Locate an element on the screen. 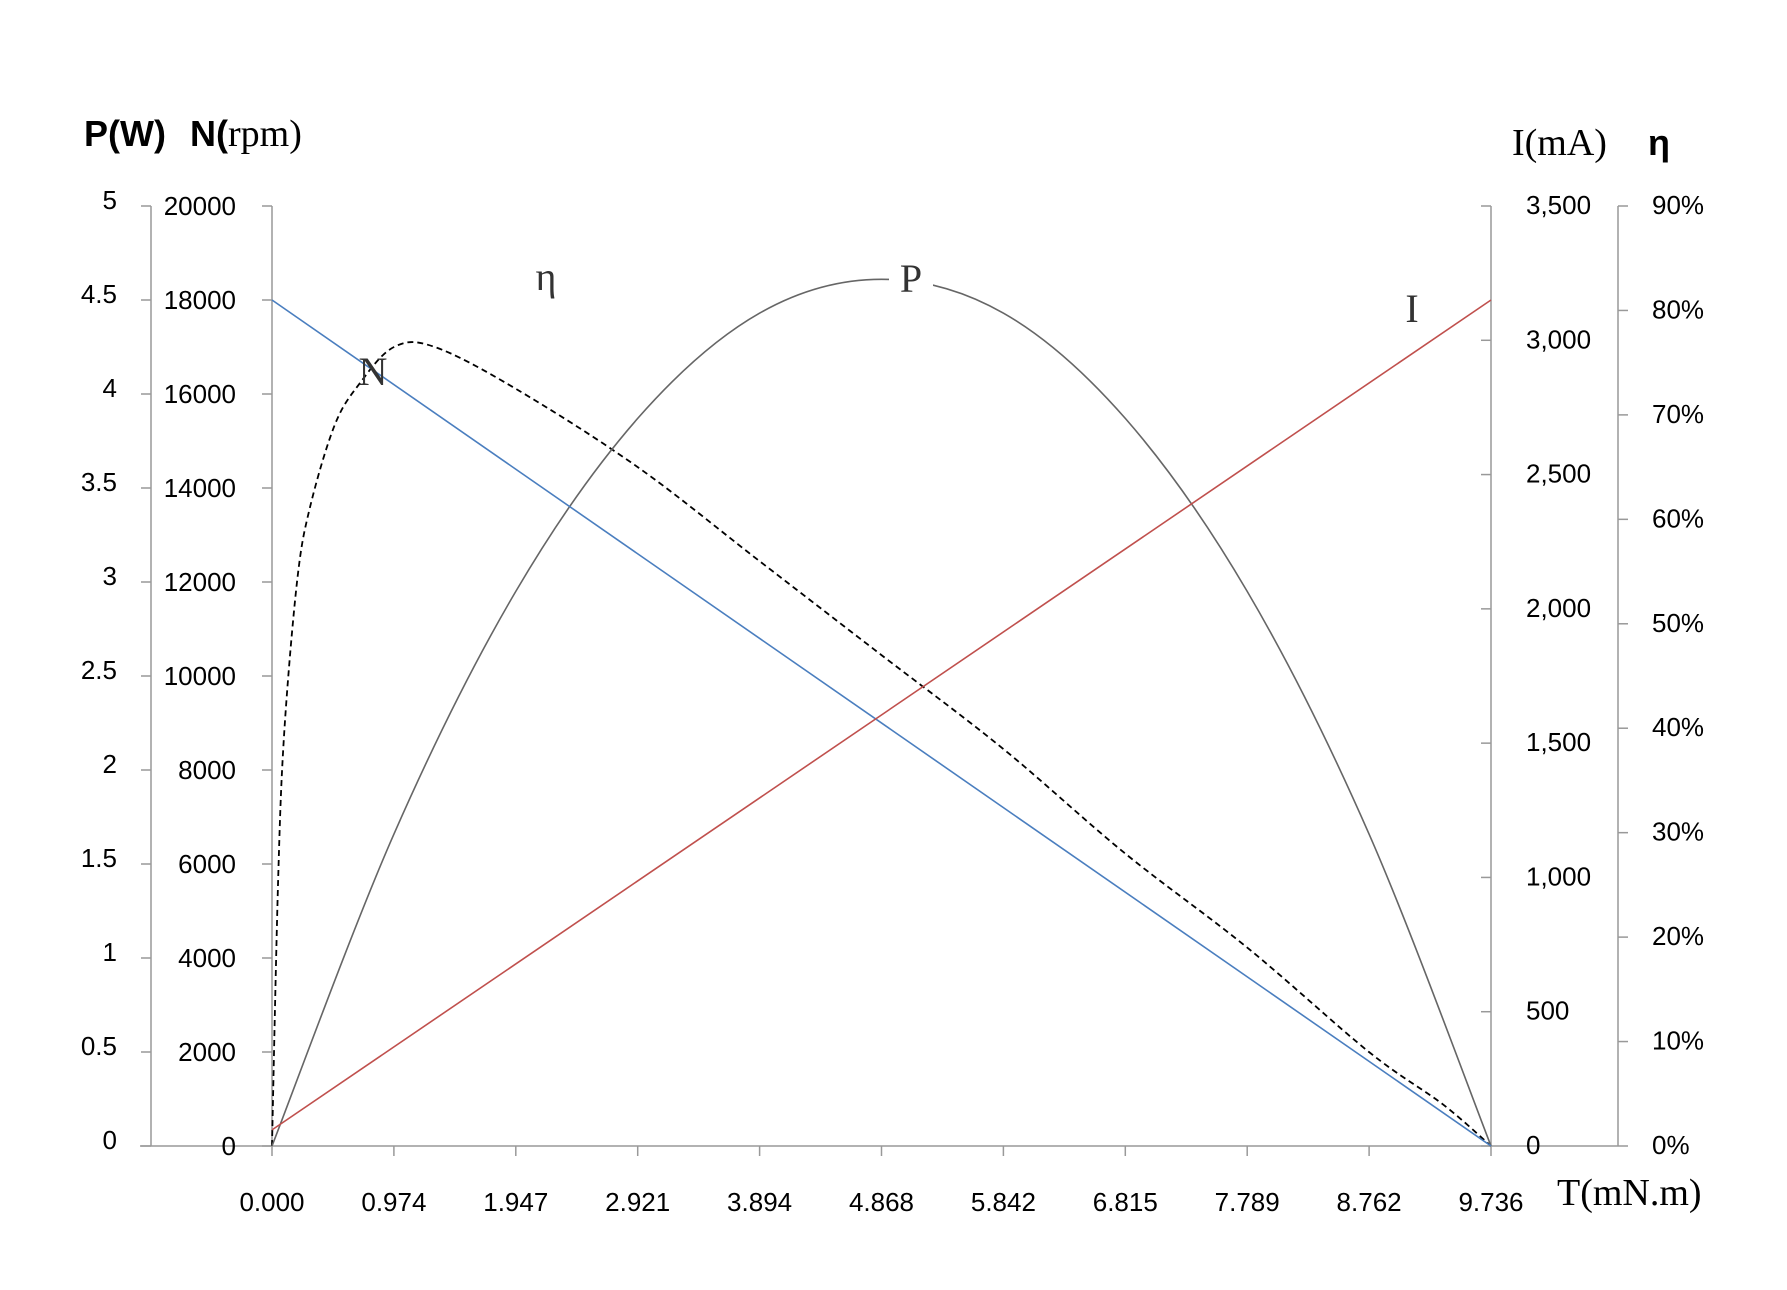  torque-axis-label: T(mN.m) is located at coordinates (1629, 1193).